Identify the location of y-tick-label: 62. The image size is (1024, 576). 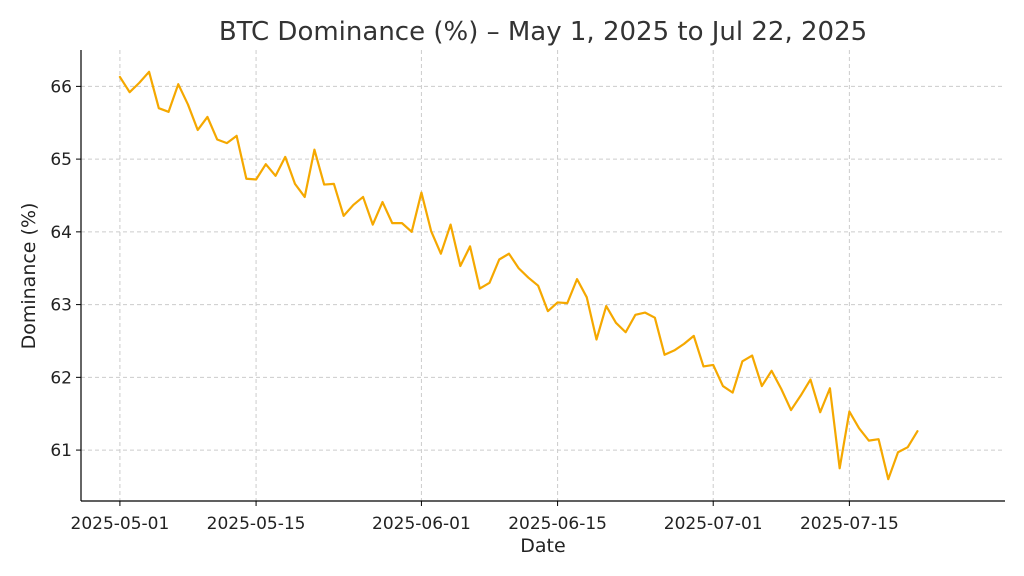
(61, 378).